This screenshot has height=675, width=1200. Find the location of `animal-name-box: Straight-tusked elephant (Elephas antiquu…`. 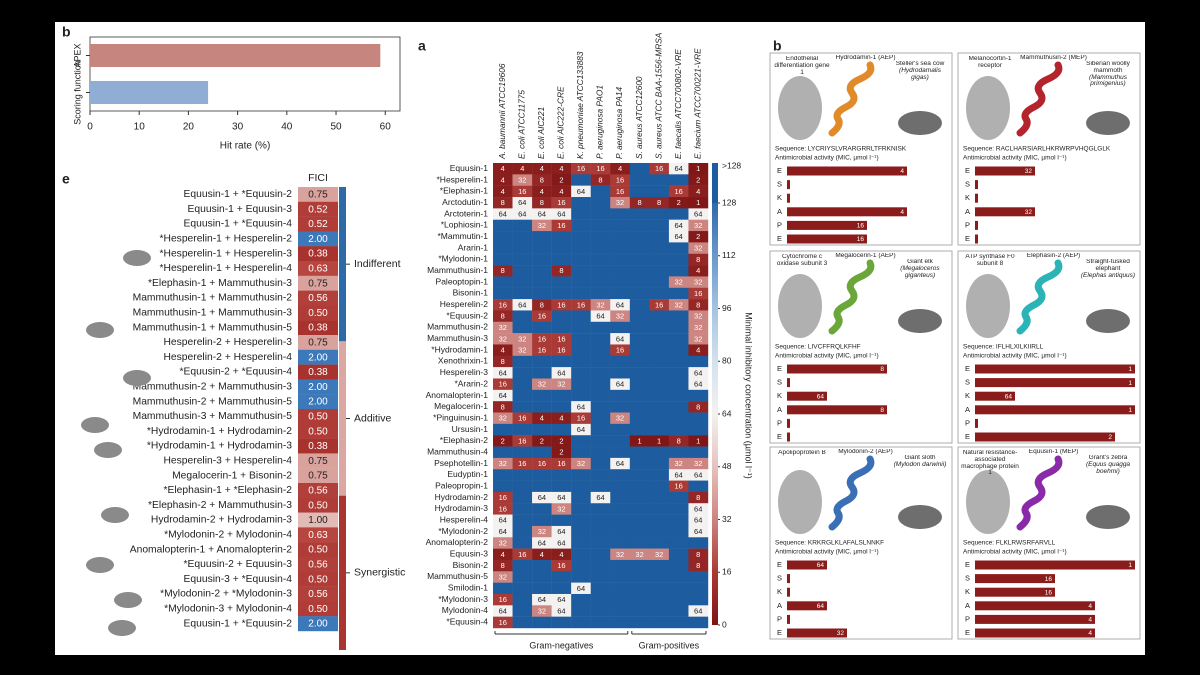

animal-name-box: Straight-tusked elephant (Elephas antiquu… is located at coordinates (1108, 269).